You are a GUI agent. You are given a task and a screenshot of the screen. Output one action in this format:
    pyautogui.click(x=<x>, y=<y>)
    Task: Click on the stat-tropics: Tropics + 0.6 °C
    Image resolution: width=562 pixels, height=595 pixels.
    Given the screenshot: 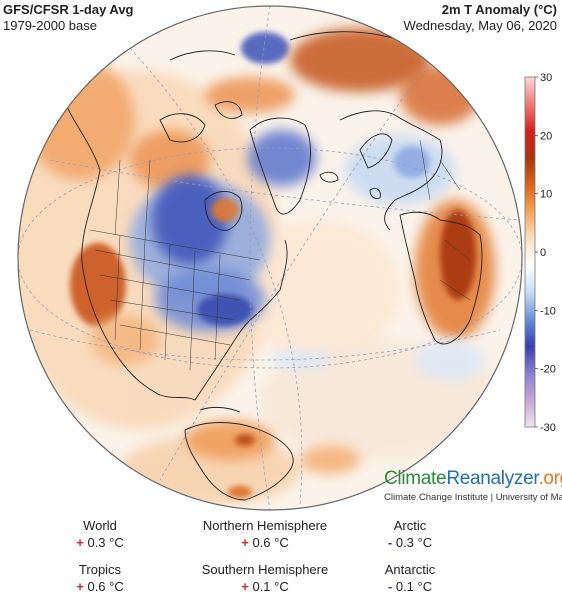 What is the action you would take?
    pyautogui.click(x=100, y=578)
    